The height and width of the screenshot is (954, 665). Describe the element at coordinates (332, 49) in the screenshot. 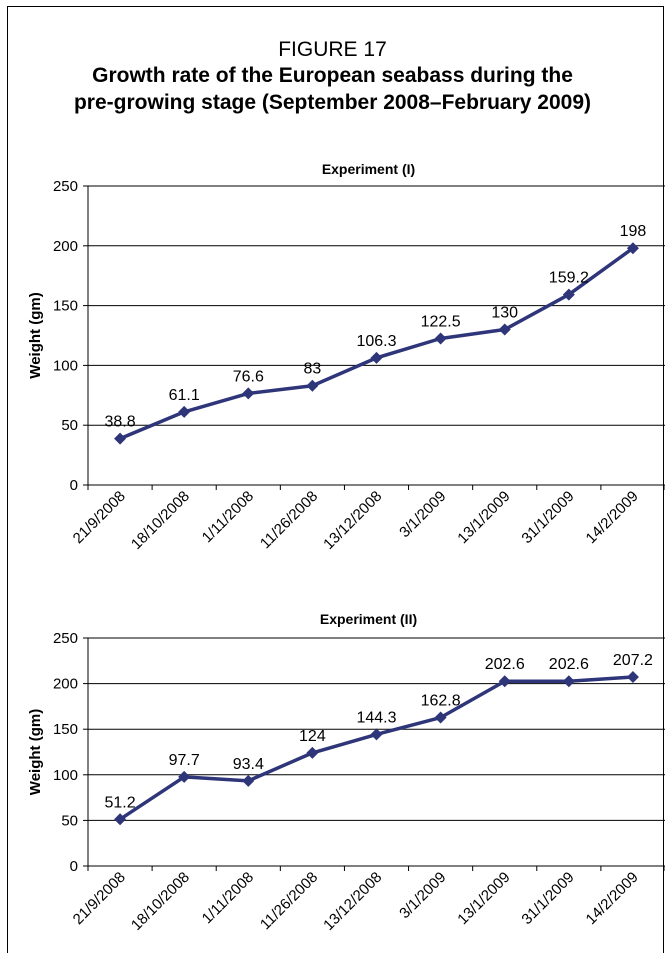

I see `figure-label: FIGURE 17` at that location.